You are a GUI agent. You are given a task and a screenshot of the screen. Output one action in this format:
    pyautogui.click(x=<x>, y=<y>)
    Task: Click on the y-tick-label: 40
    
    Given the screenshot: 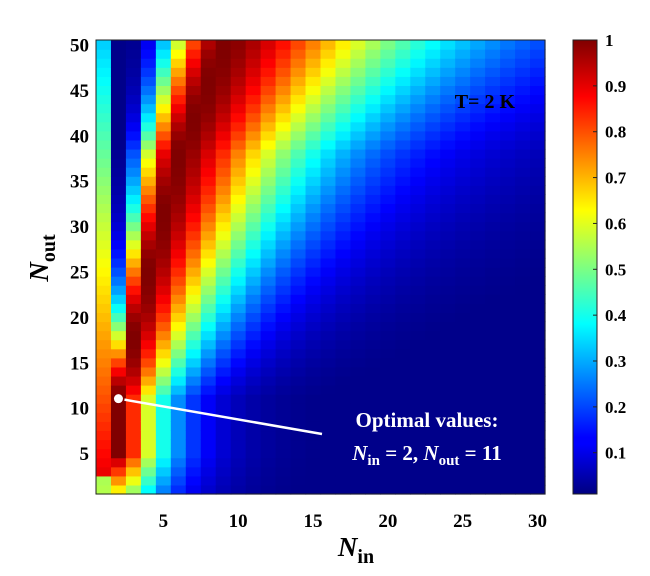 What is the action you would take?
    pyautogui.click(x=79, y=136)
    